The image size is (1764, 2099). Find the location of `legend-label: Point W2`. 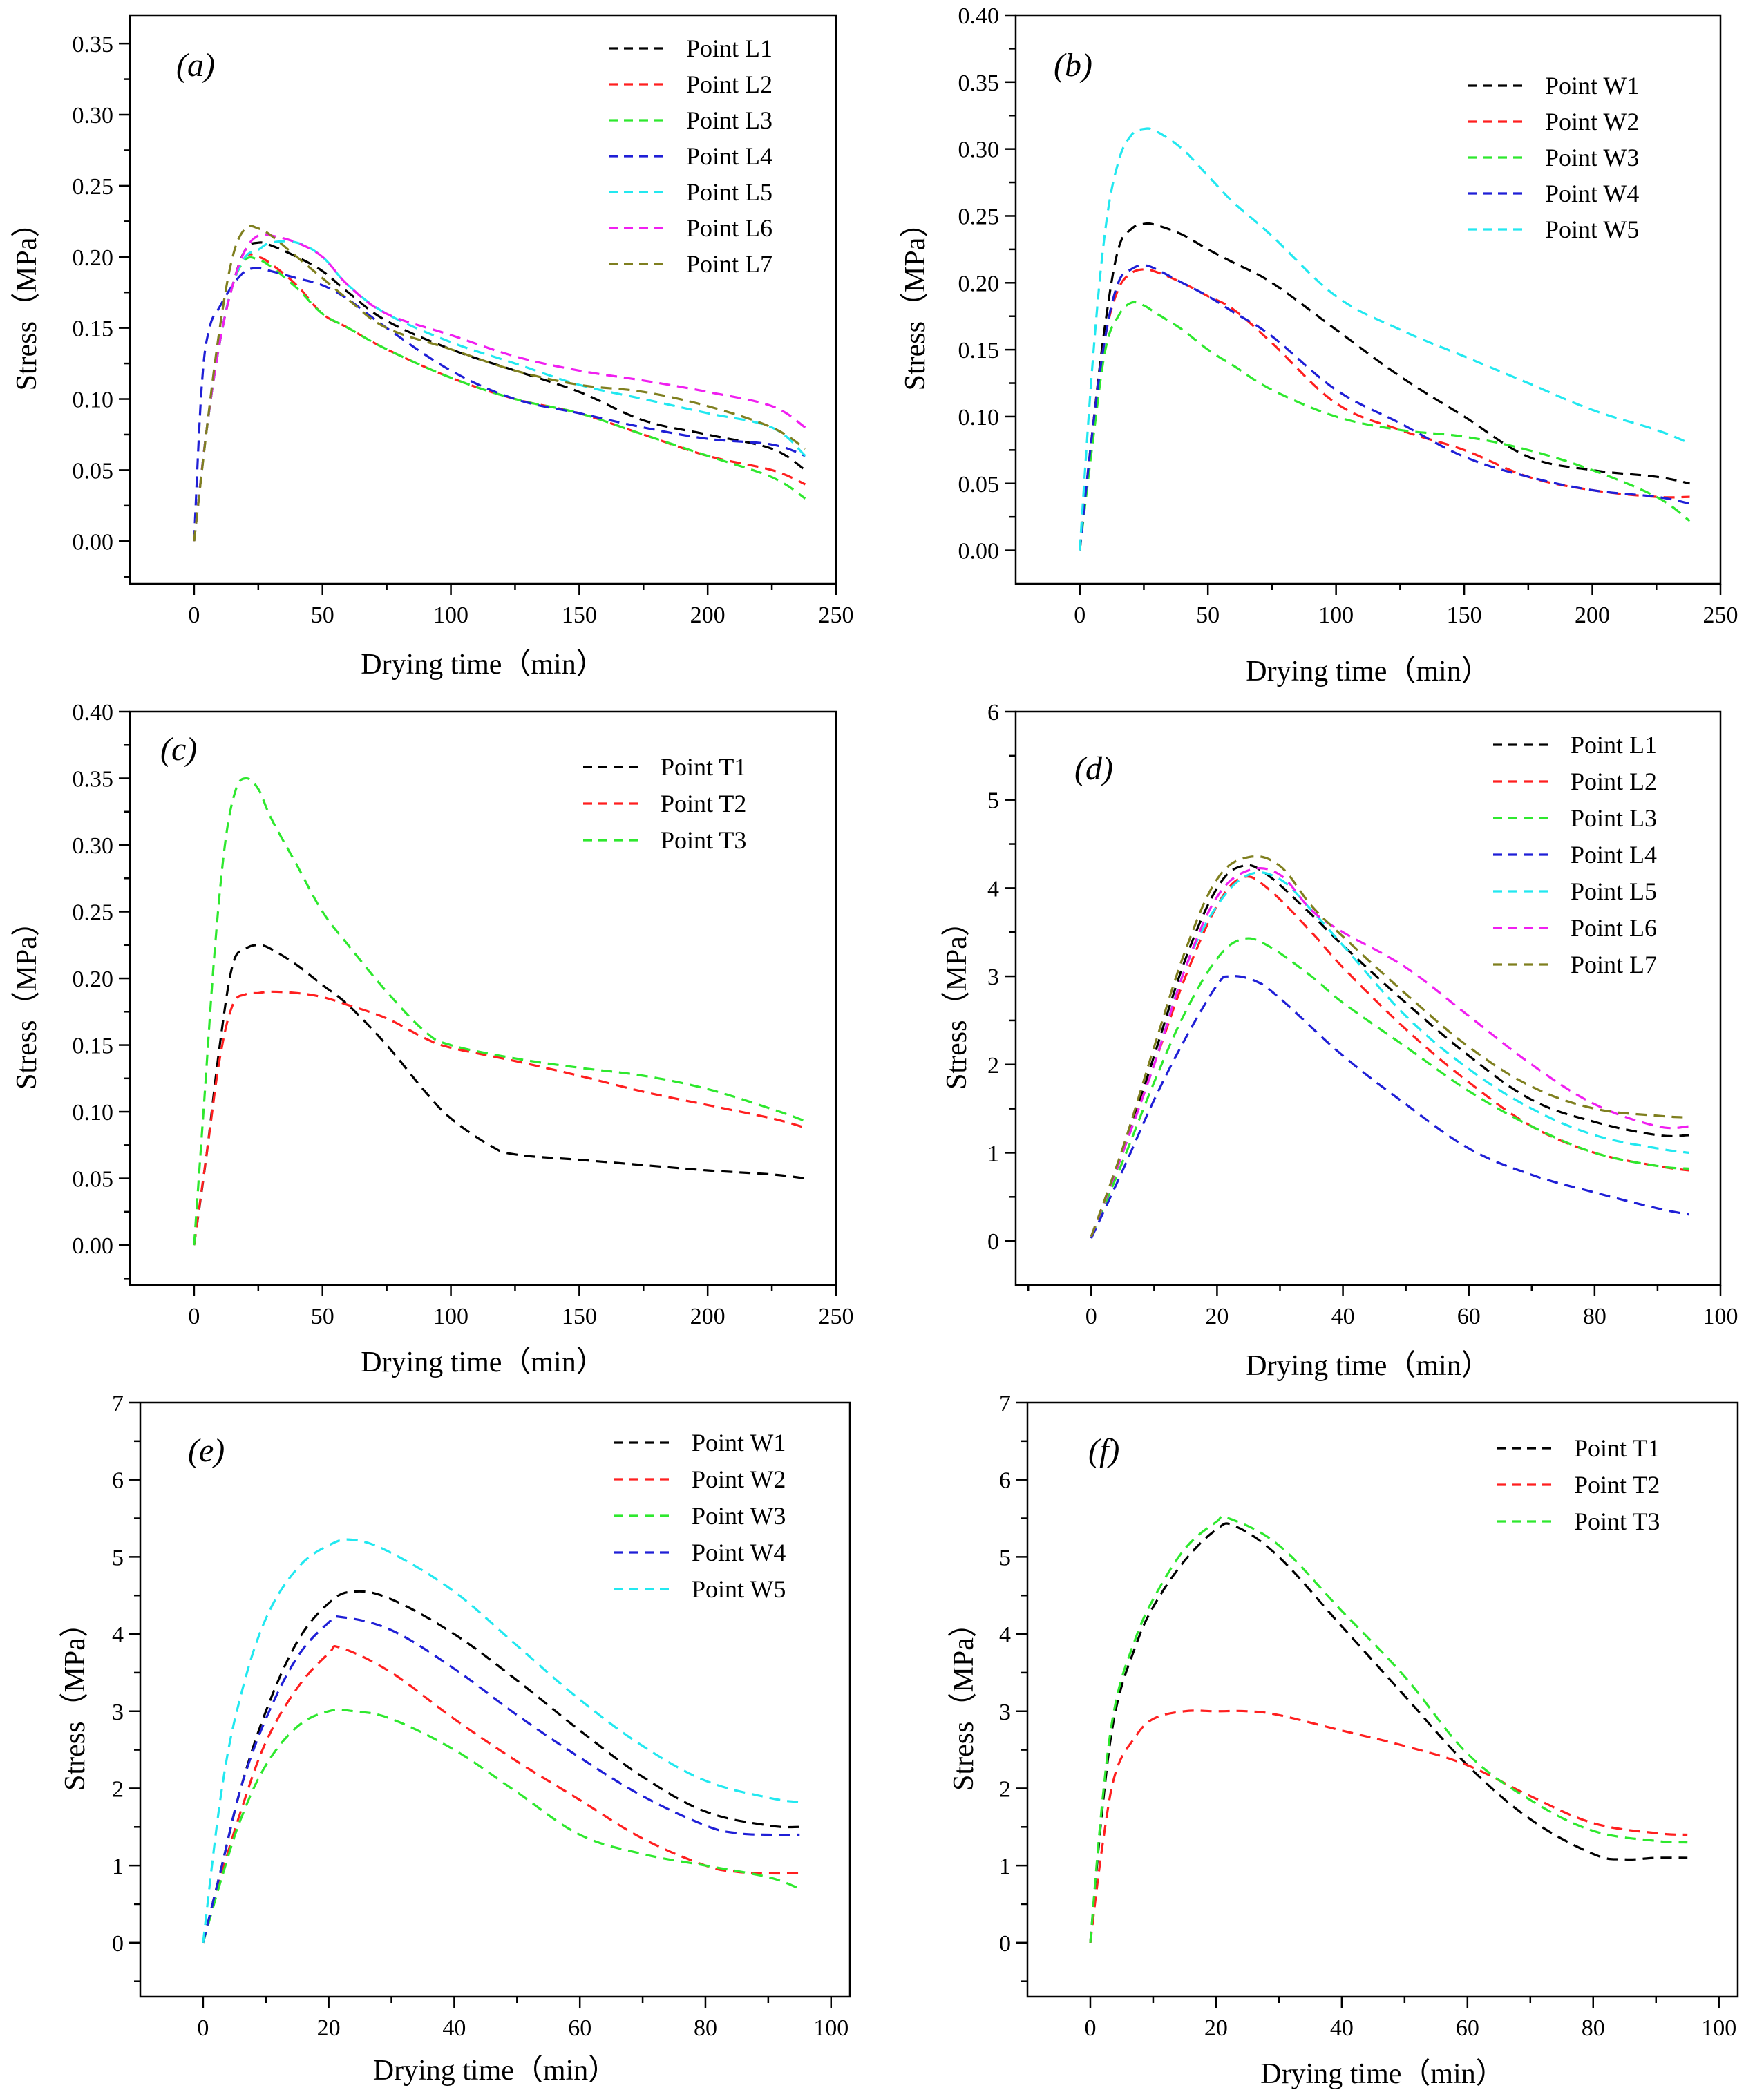

legend-label: Point W2 is located at coordinates (1592, 121).